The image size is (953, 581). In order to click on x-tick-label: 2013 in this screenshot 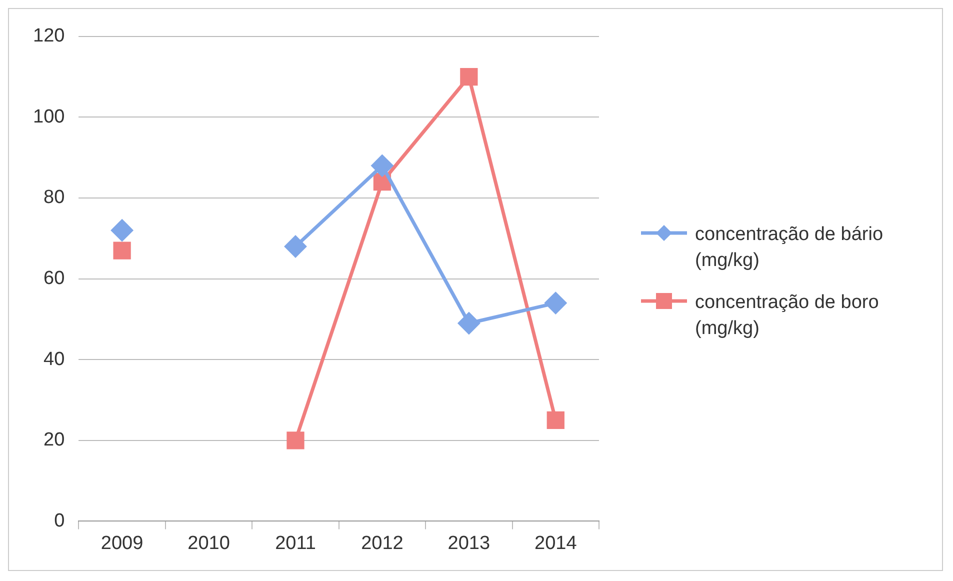, I will do `click(469, 543)`.